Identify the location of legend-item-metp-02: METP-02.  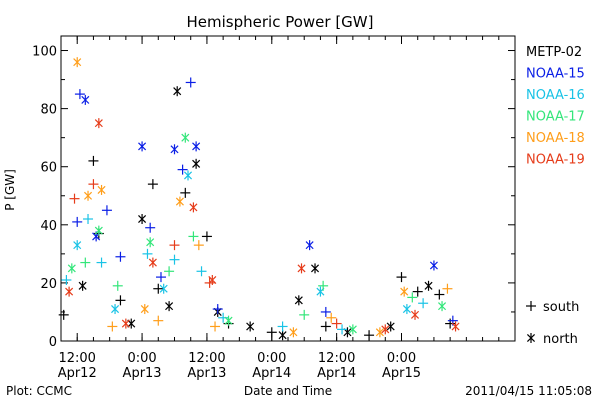
(554, 52).